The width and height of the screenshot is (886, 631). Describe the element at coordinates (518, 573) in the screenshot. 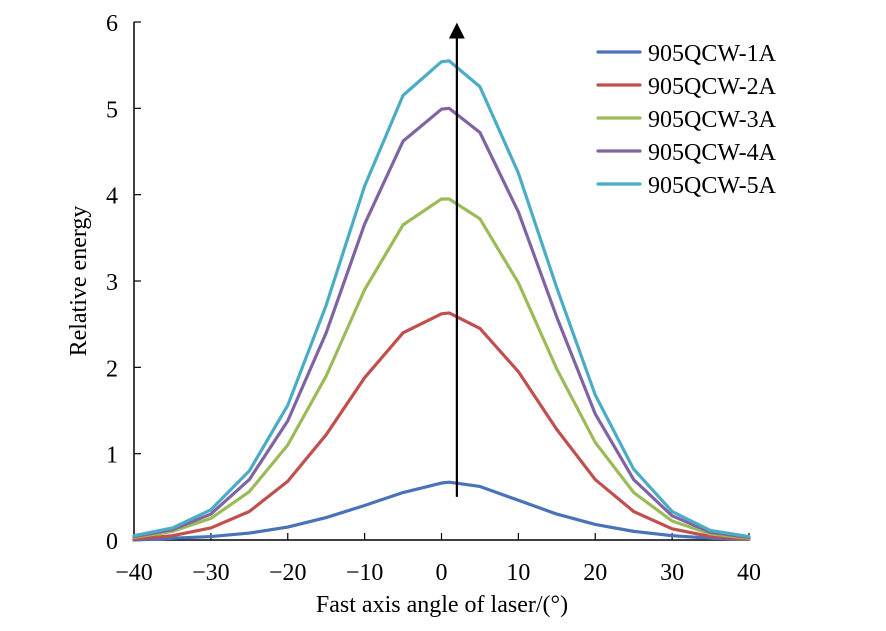

I see `x-tick-label: 10` at that location.